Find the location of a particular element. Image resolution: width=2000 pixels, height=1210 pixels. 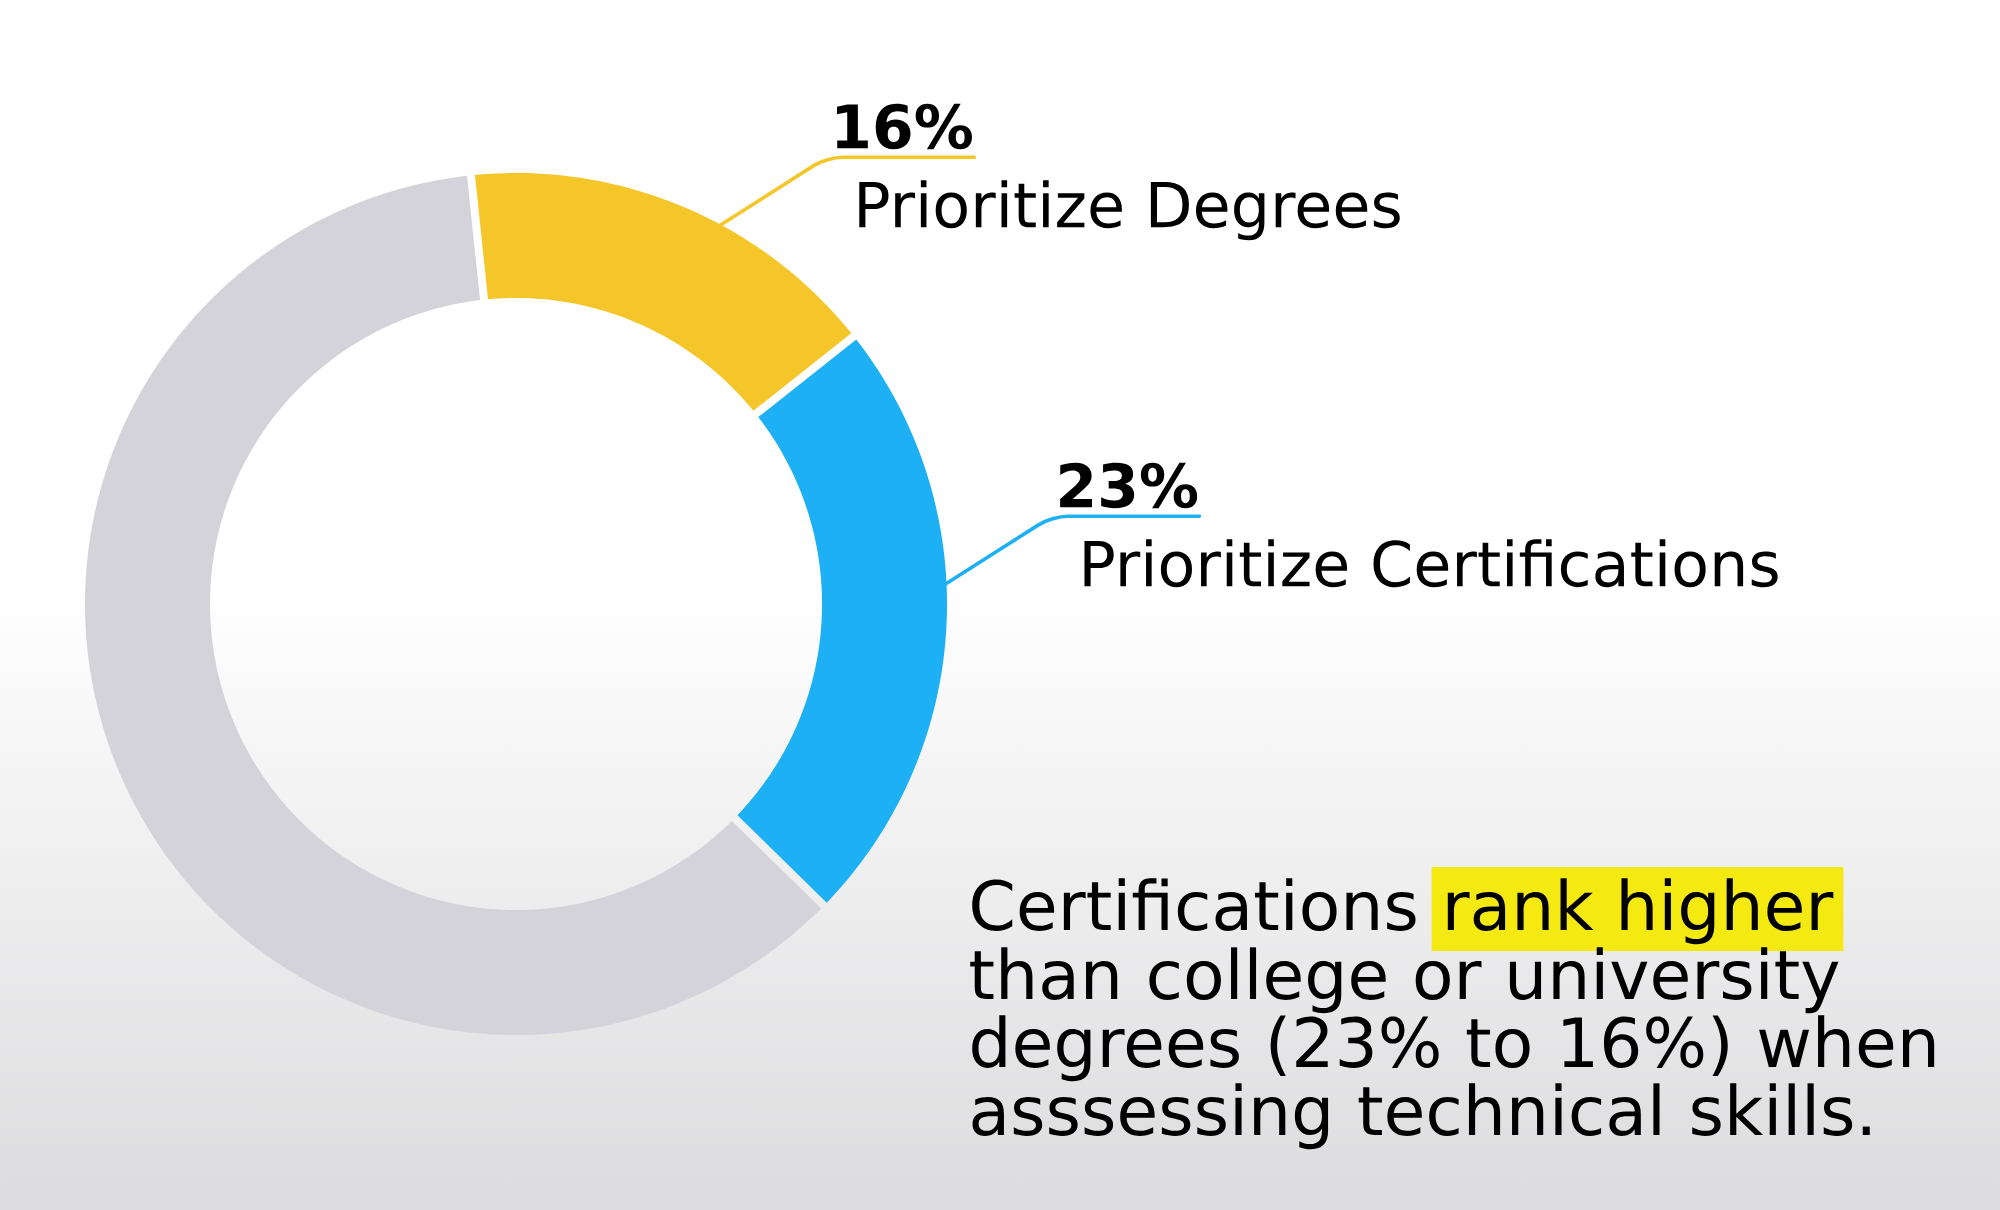

text: rank higher is located at coordinates (1640, 911).